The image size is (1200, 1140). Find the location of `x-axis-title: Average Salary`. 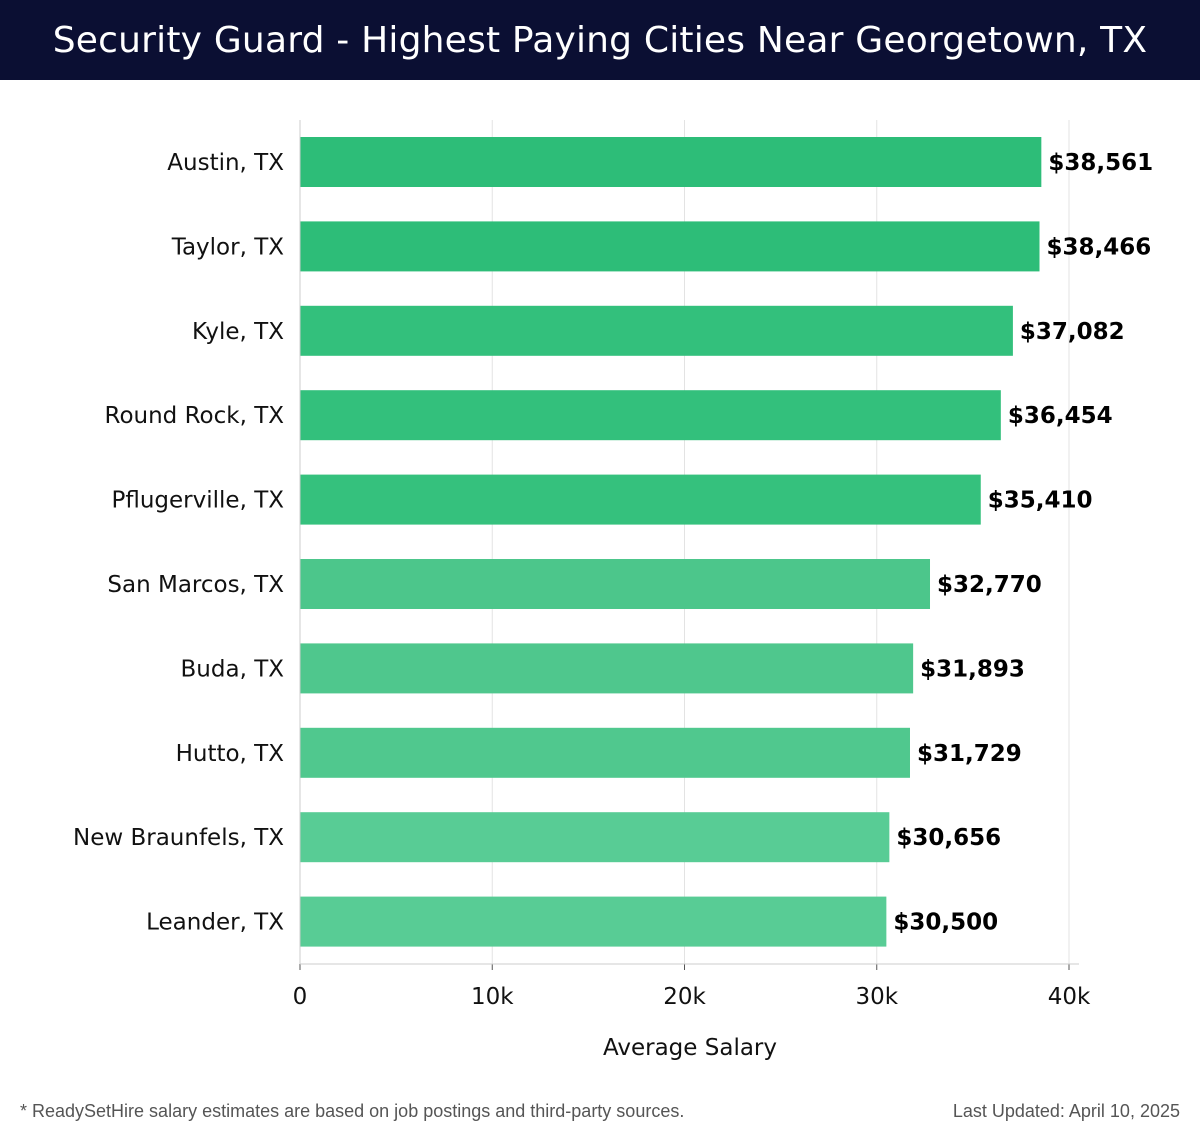

x-axis-title: Average Salary is located at coordinates (690, 1048).